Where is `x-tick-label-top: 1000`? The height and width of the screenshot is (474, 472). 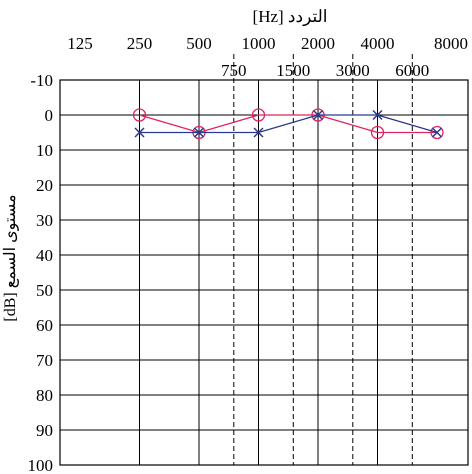
x-tick-label-top: 1000 is located at coordinates (259, 43).